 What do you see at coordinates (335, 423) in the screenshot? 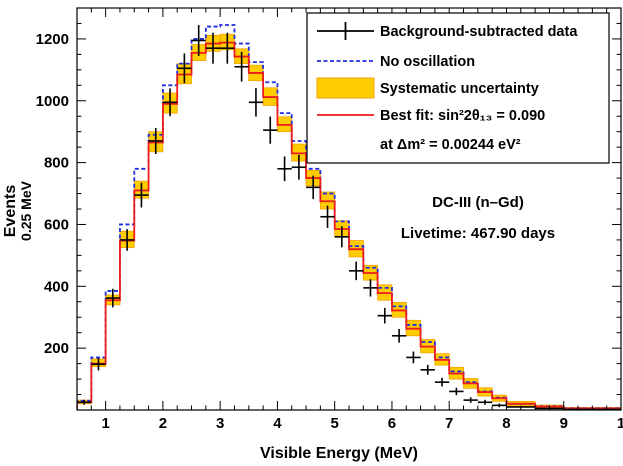
I see `x-tick-label: 5` at bounding box center [335, 423].